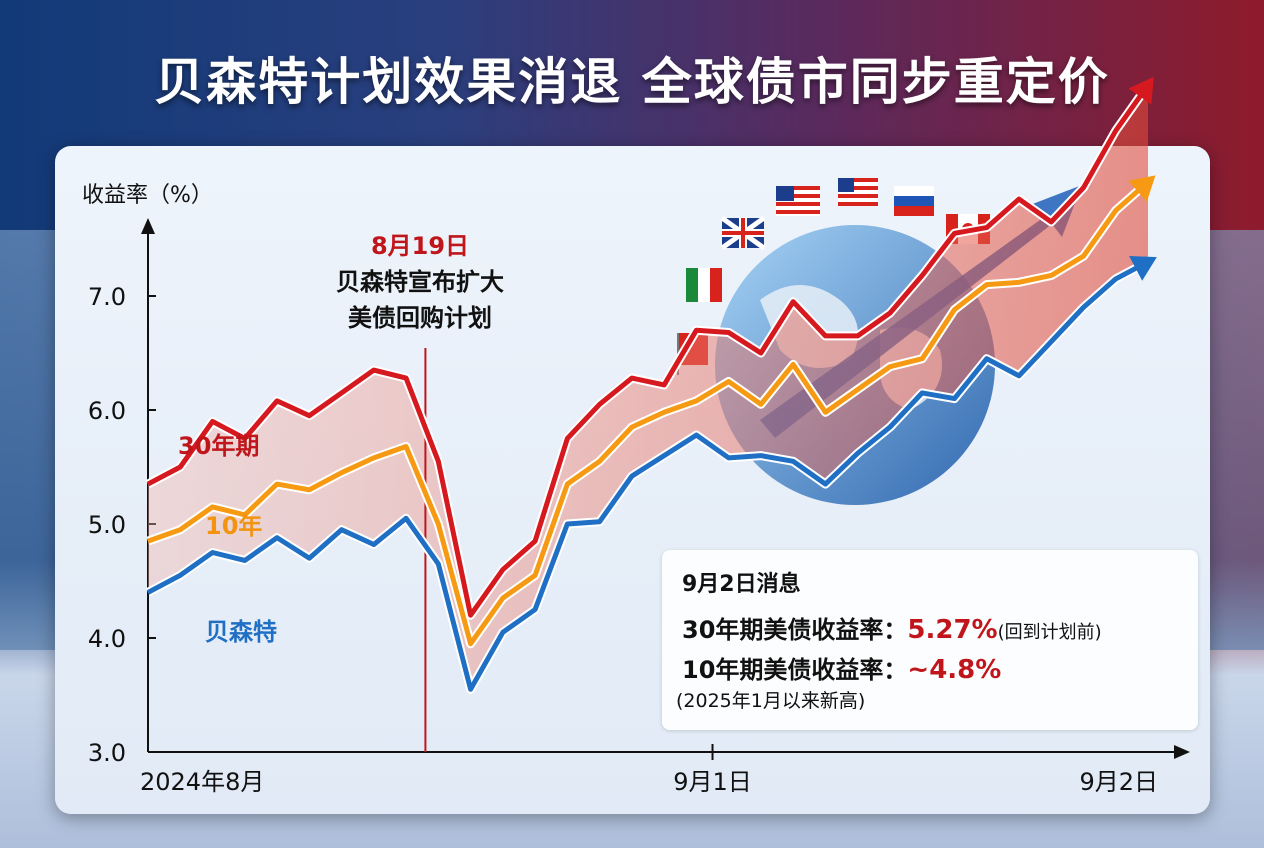 This screenshot has height=848, width=1264. I want to click on x-tick-label: 9月1日, so click(712, 782).